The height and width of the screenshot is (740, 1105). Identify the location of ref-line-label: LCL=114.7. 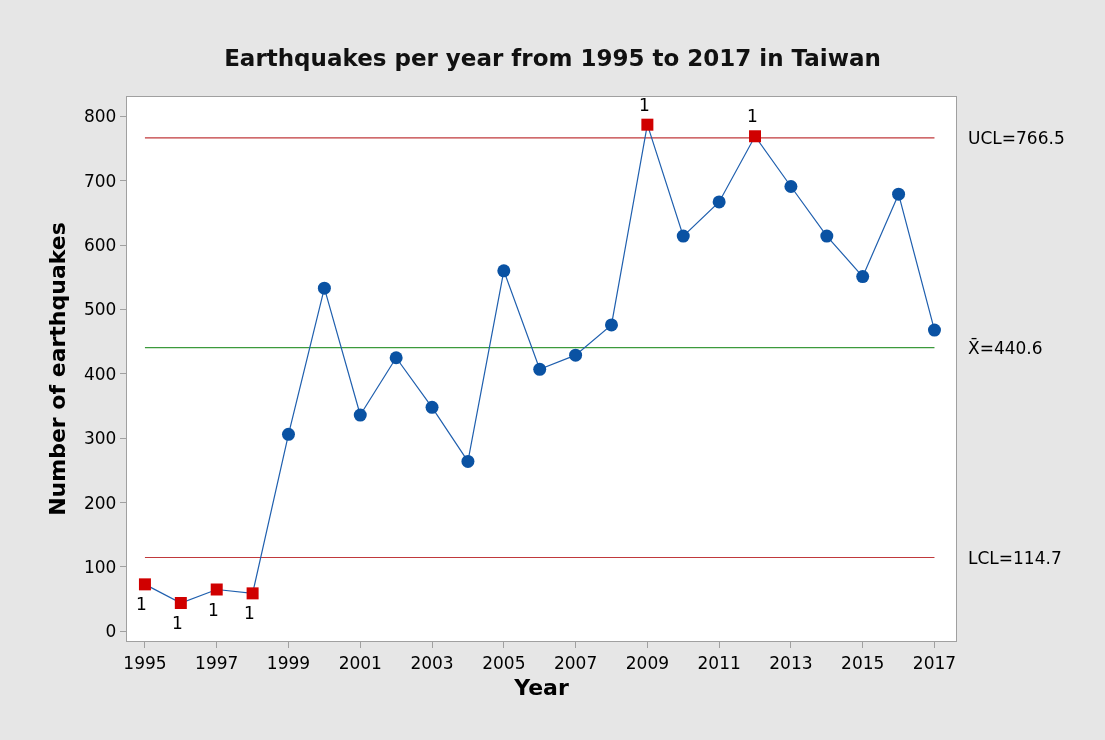
(1015, 558).